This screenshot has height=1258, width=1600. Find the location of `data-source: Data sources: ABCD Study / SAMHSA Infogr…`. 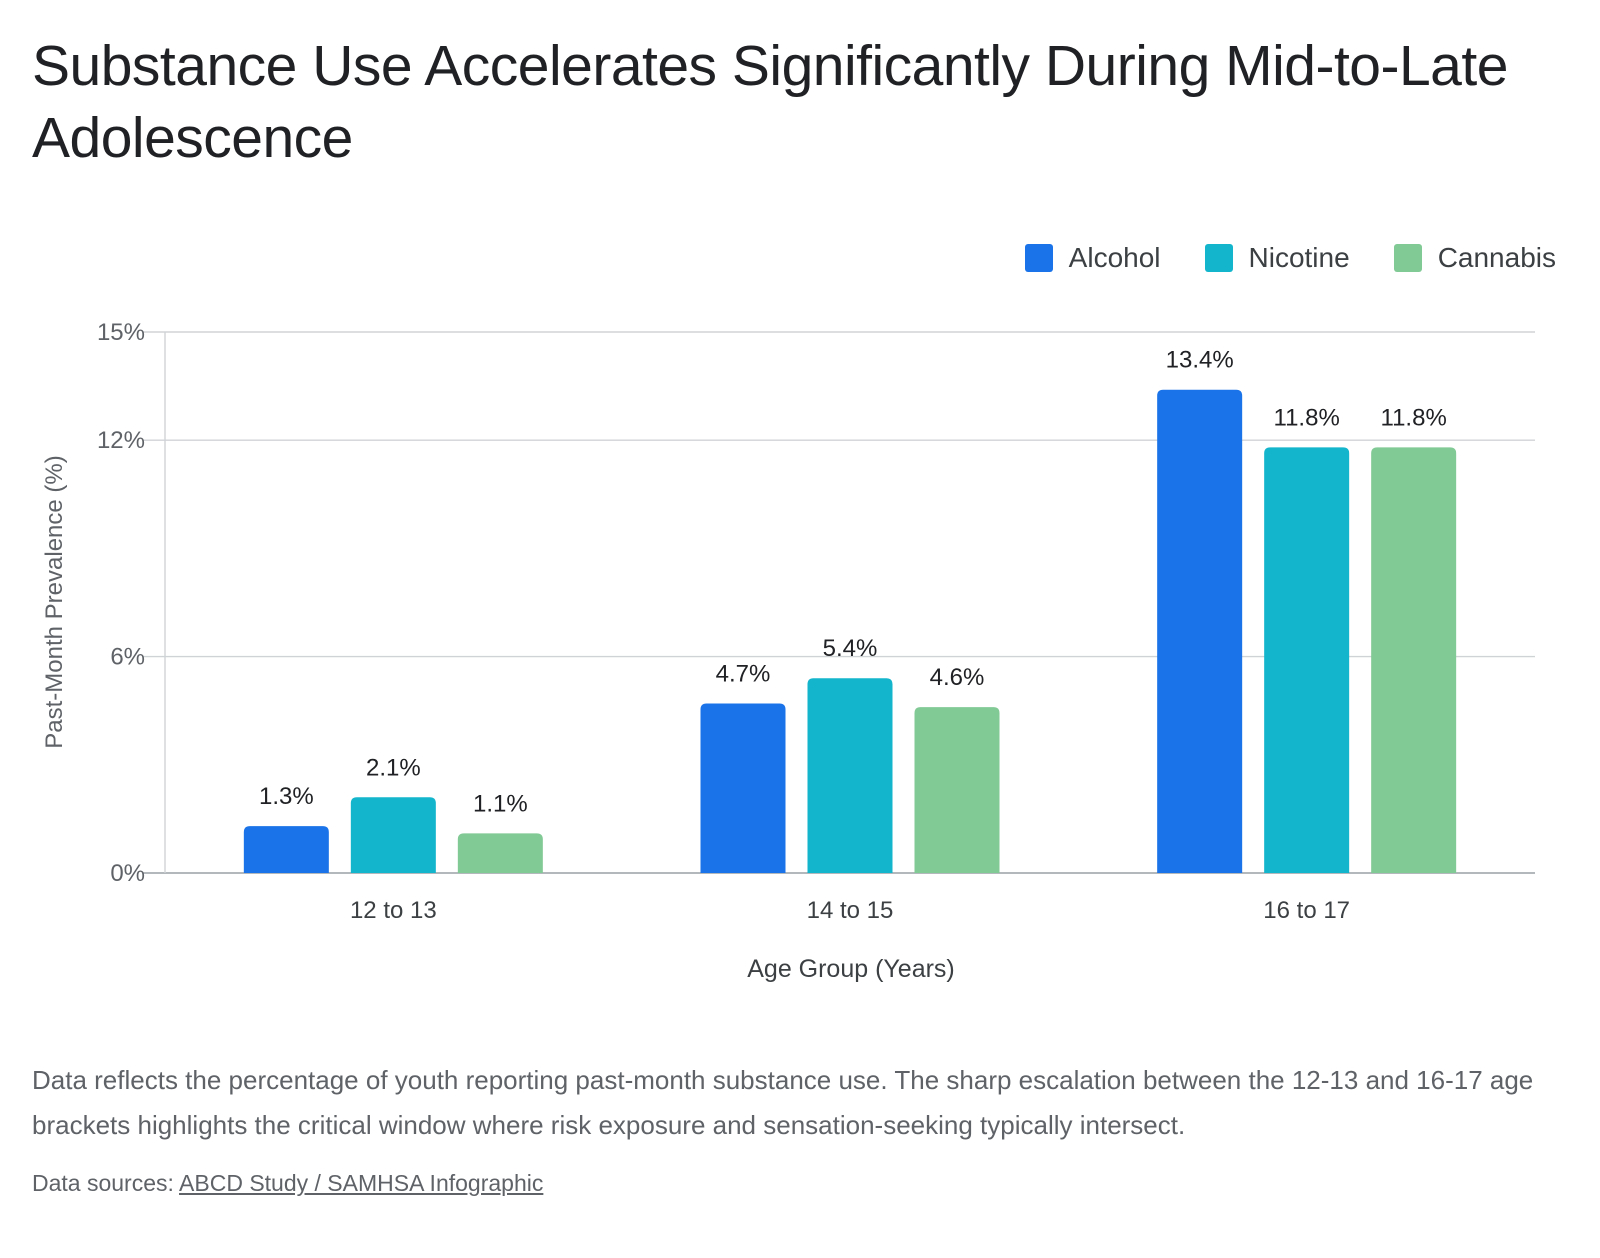

data-source: Data sources: ABCD Study / SAMHSA Infogr… is located at coordinates (287, 1183).